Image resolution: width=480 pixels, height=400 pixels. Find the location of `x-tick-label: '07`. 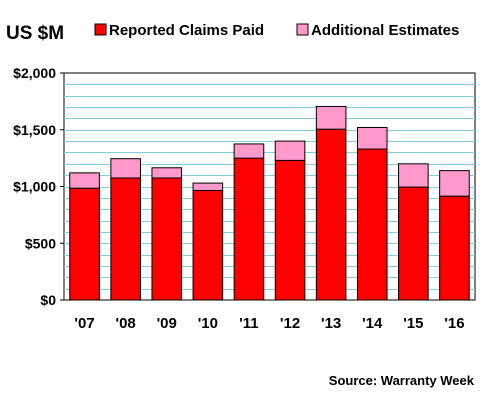

x-tick-label: '07 is located at coordinates (84, 323).